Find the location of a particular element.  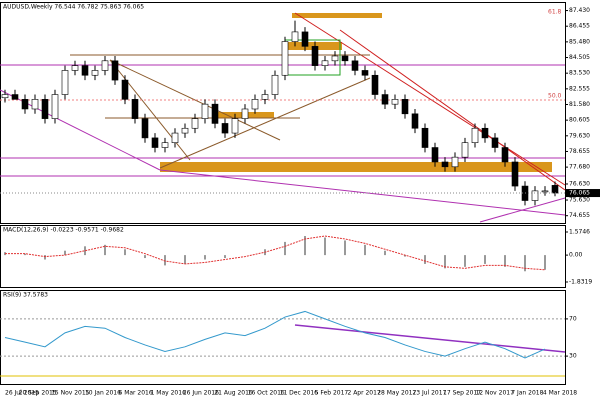

x-tick-label: 28 May 2017 is located at coordinates (396, 393).